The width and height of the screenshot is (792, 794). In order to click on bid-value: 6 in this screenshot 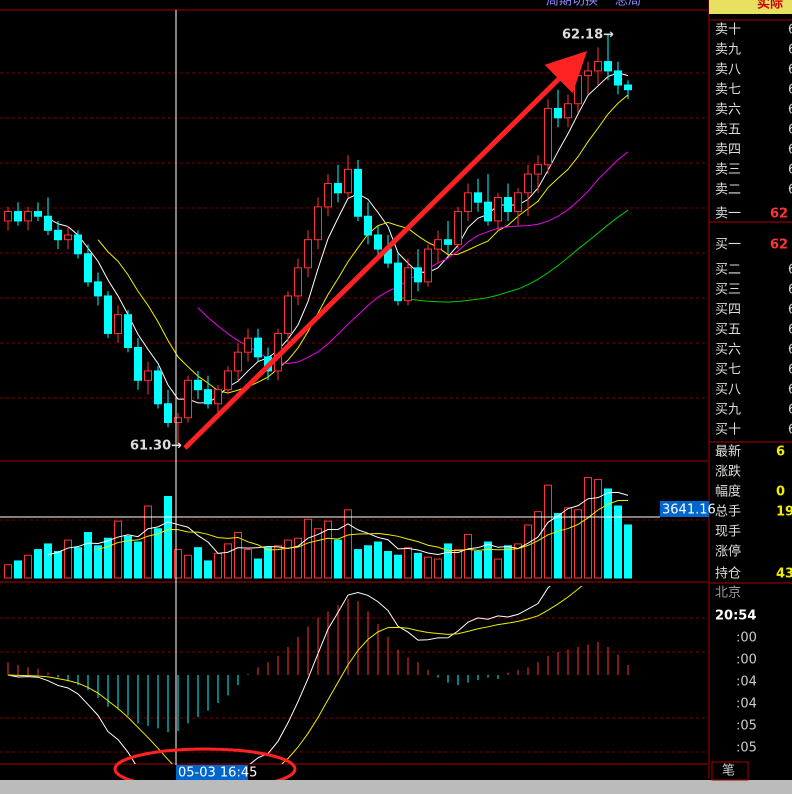, I will do `click(790, 410)`.